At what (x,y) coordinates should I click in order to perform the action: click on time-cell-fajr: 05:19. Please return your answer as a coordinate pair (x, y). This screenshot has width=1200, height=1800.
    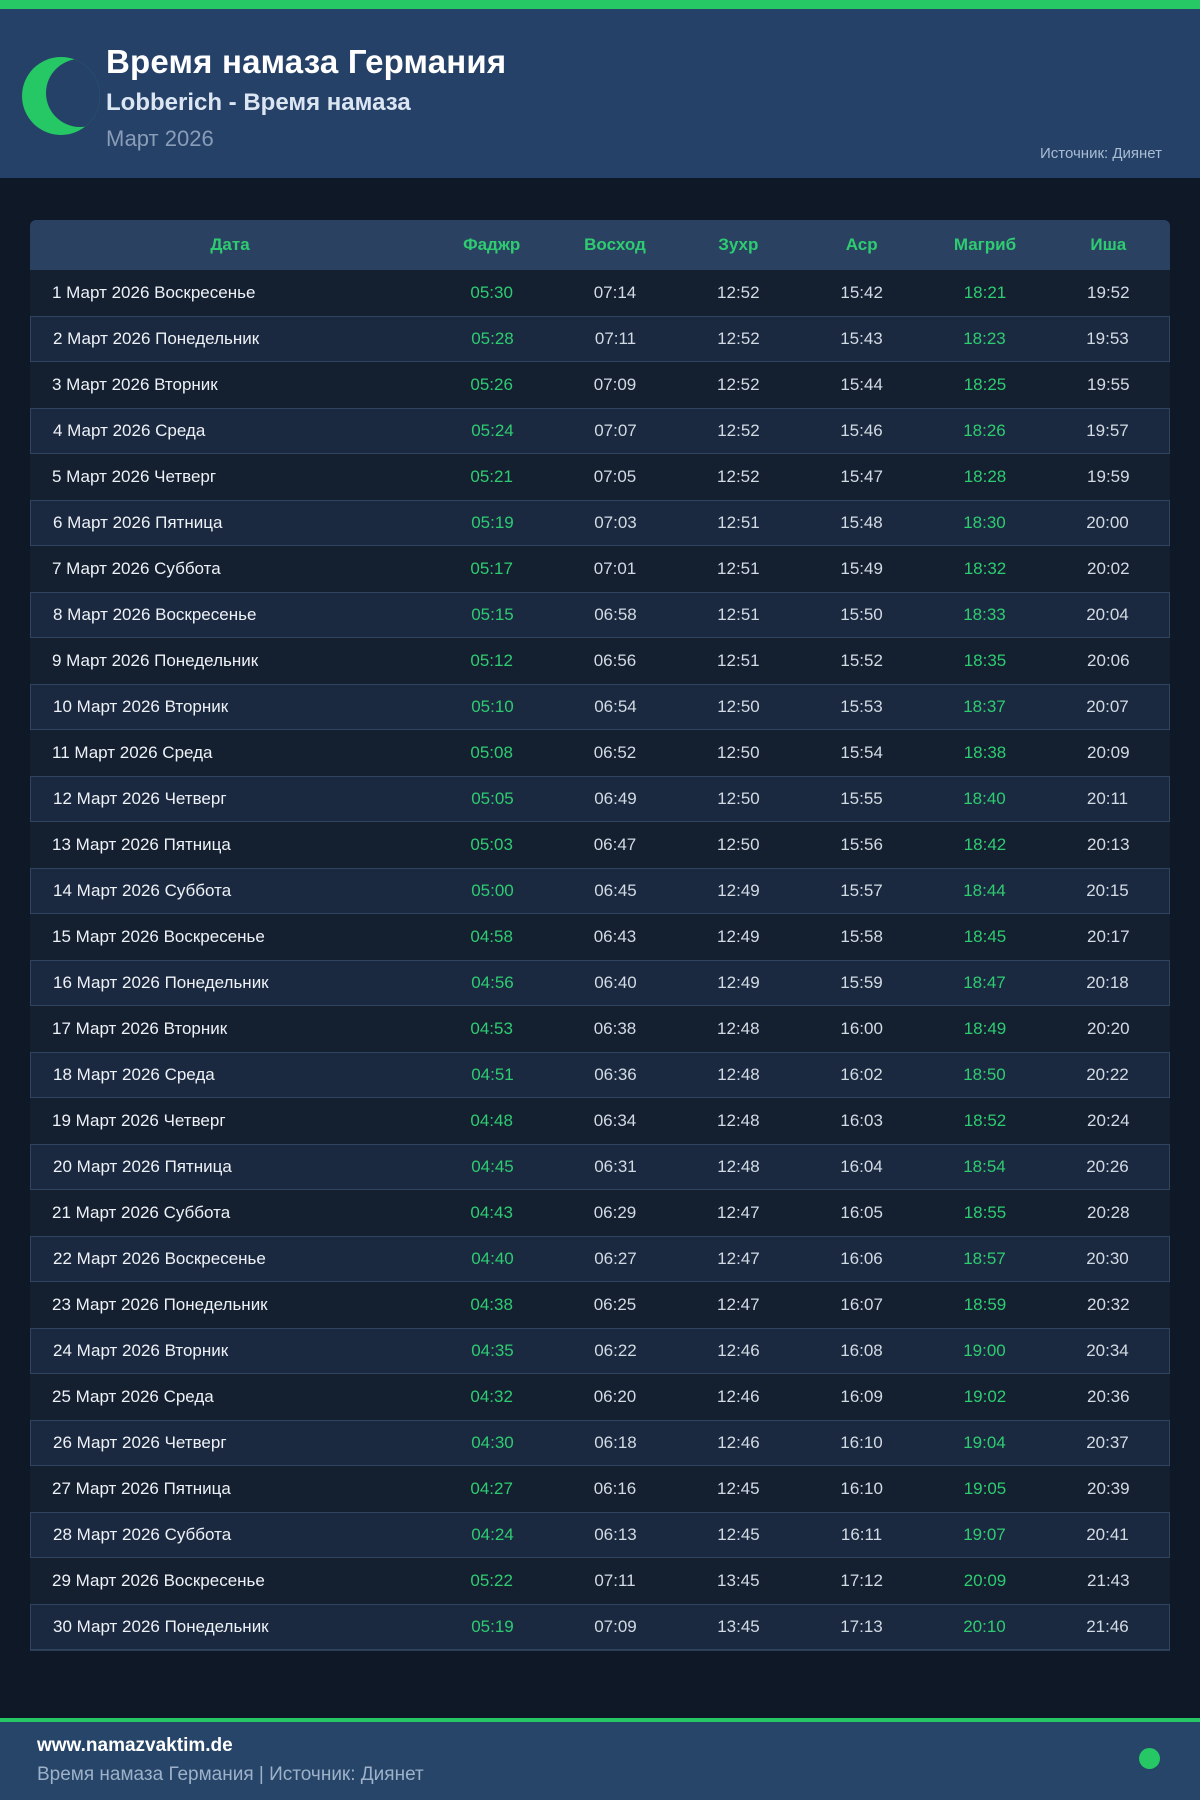
    Looking at the image, I should click on (492, 522).